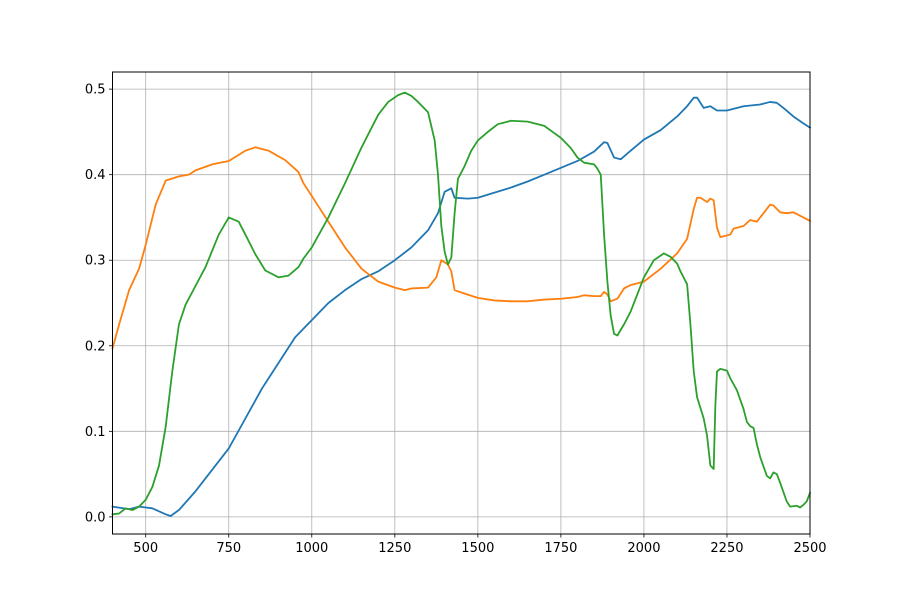  Describe the element at coordinates (95, 346) in the screenshot. I see `y-tick-label: 0.2` at that location.